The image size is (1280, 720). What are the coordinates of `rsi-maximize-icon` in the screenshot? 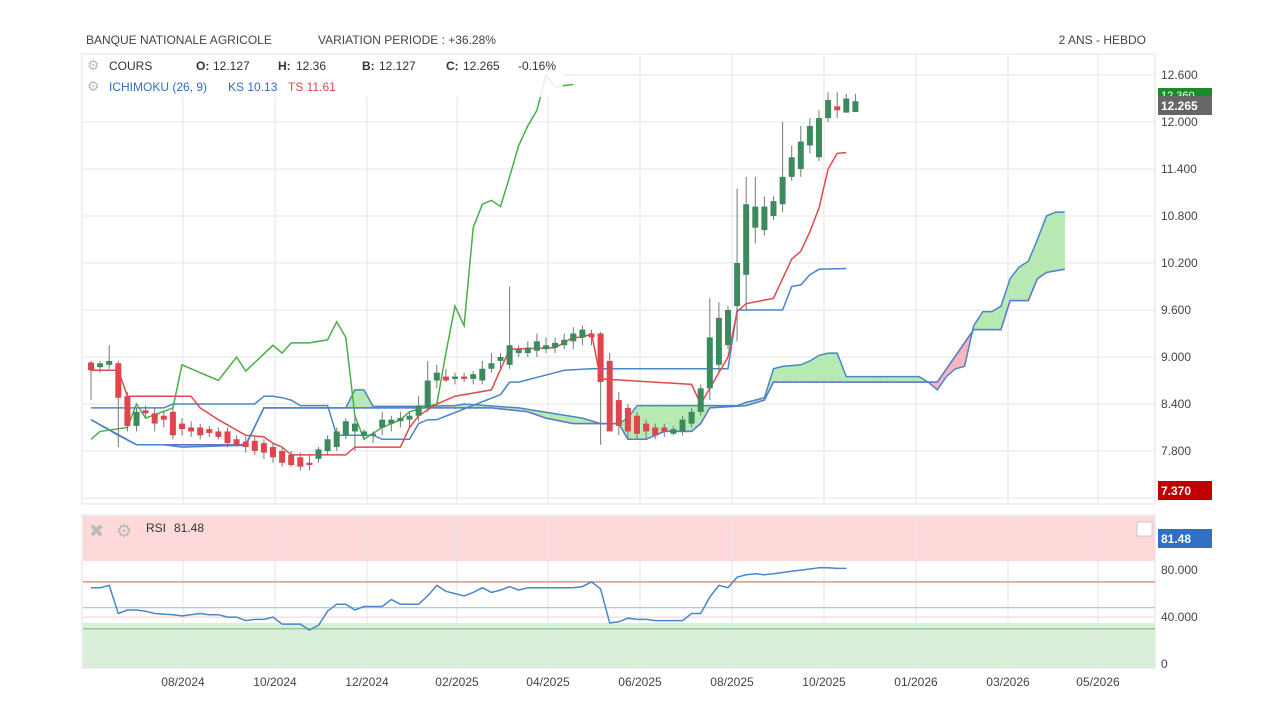 It's located at (1144, 529).